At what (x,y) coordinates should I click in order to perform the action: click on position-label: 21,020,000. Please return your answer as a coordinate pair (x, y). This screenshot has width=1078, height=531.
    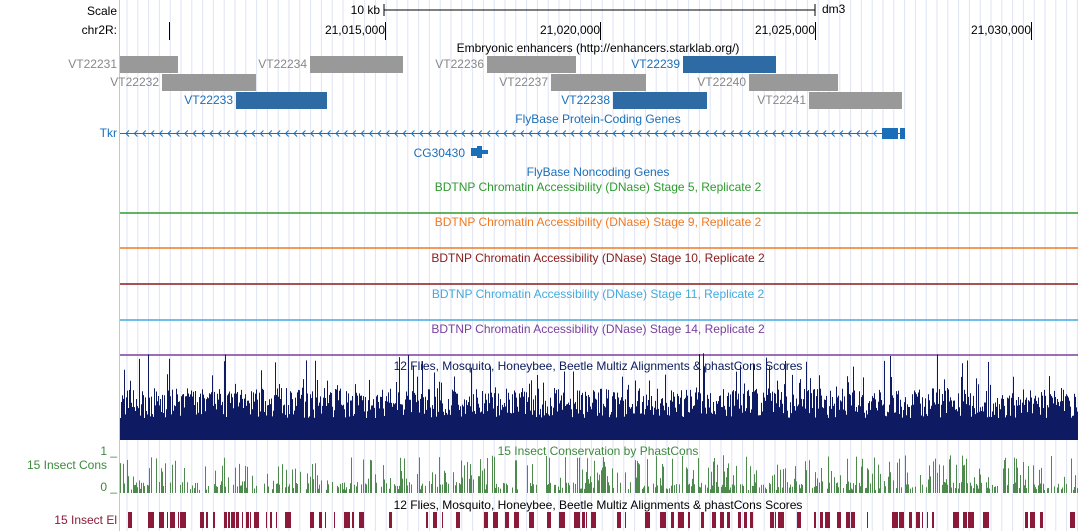
    Looking at the image, I should click on (570, 30).